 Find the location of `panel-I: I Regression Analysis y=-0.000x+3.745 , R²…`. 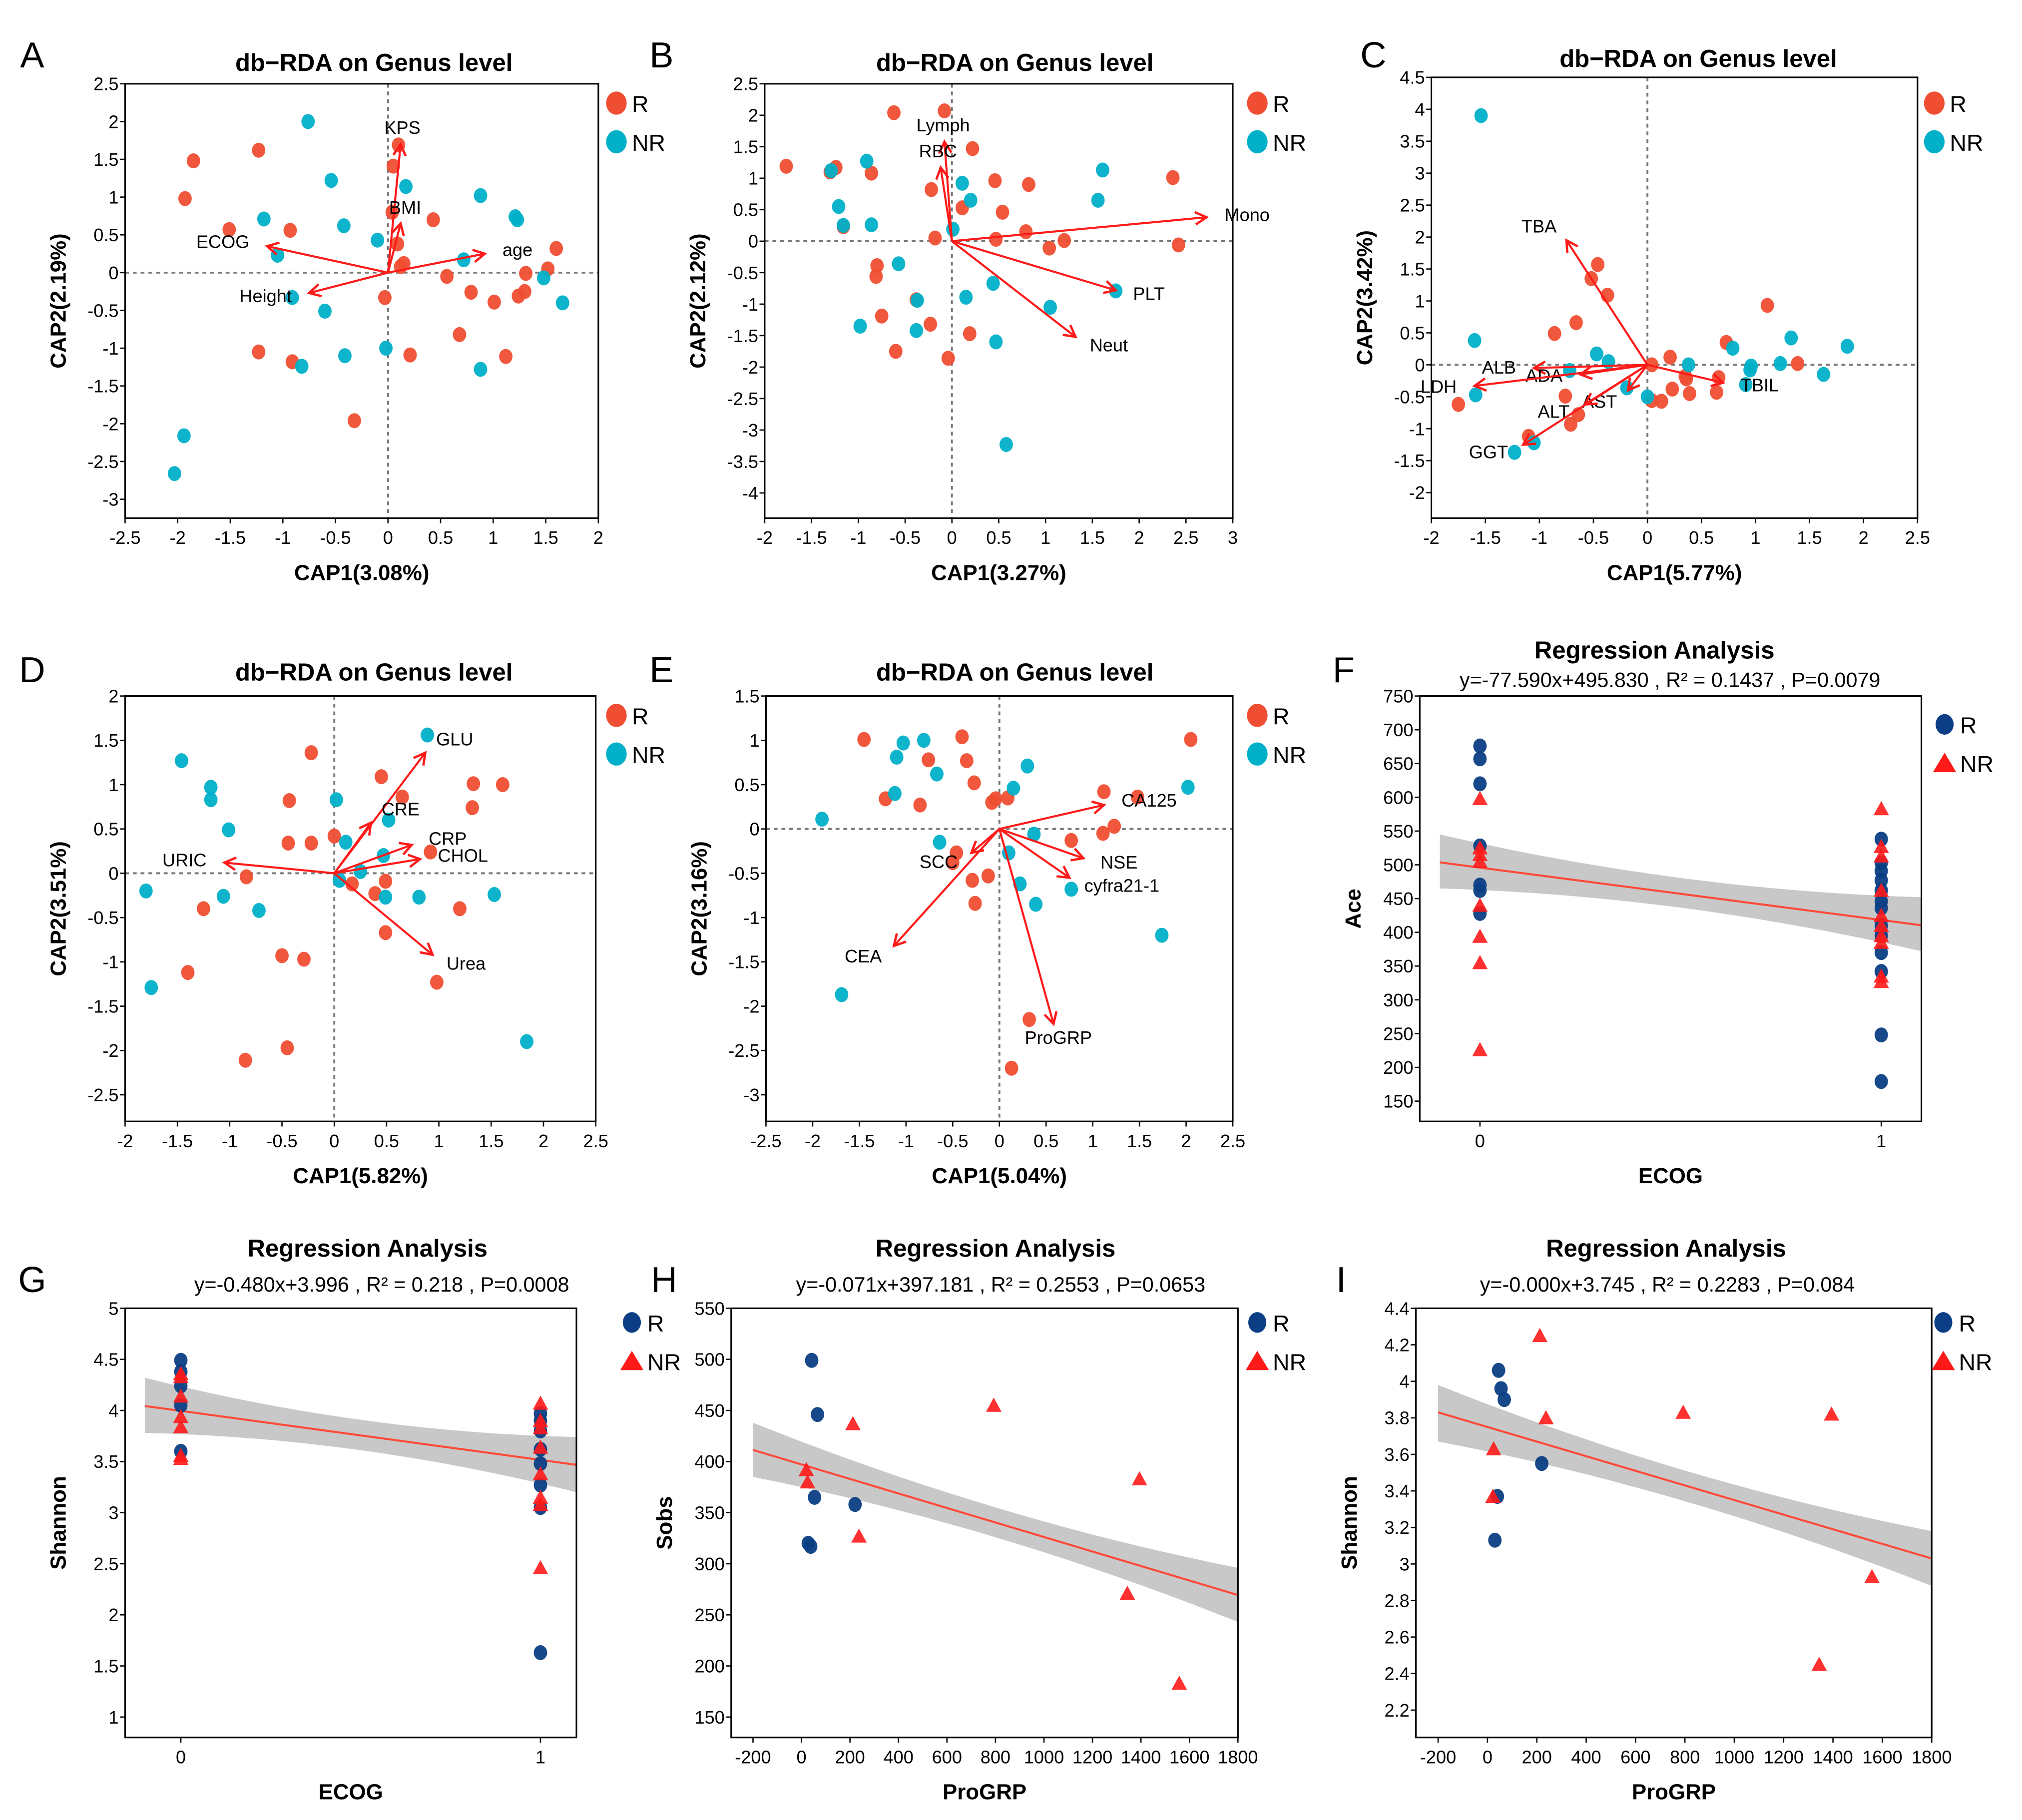

panel-I: I Regression Analysis y=-0.000x+3.745 , R²… is located at coordinates (1664, 1519).